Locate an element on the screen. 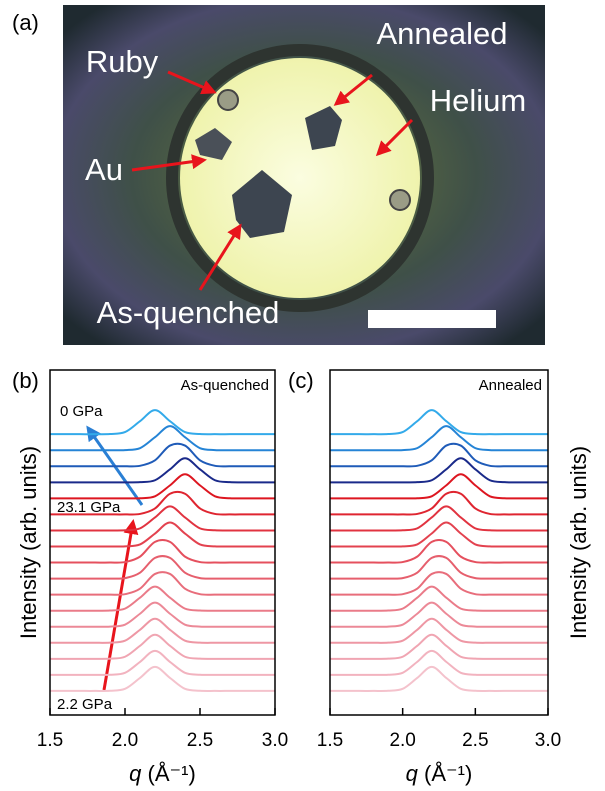 Image resolution: width=605 pixels, height=791 pixels. photo-label: Annealed is located at coordinates (441, 33).